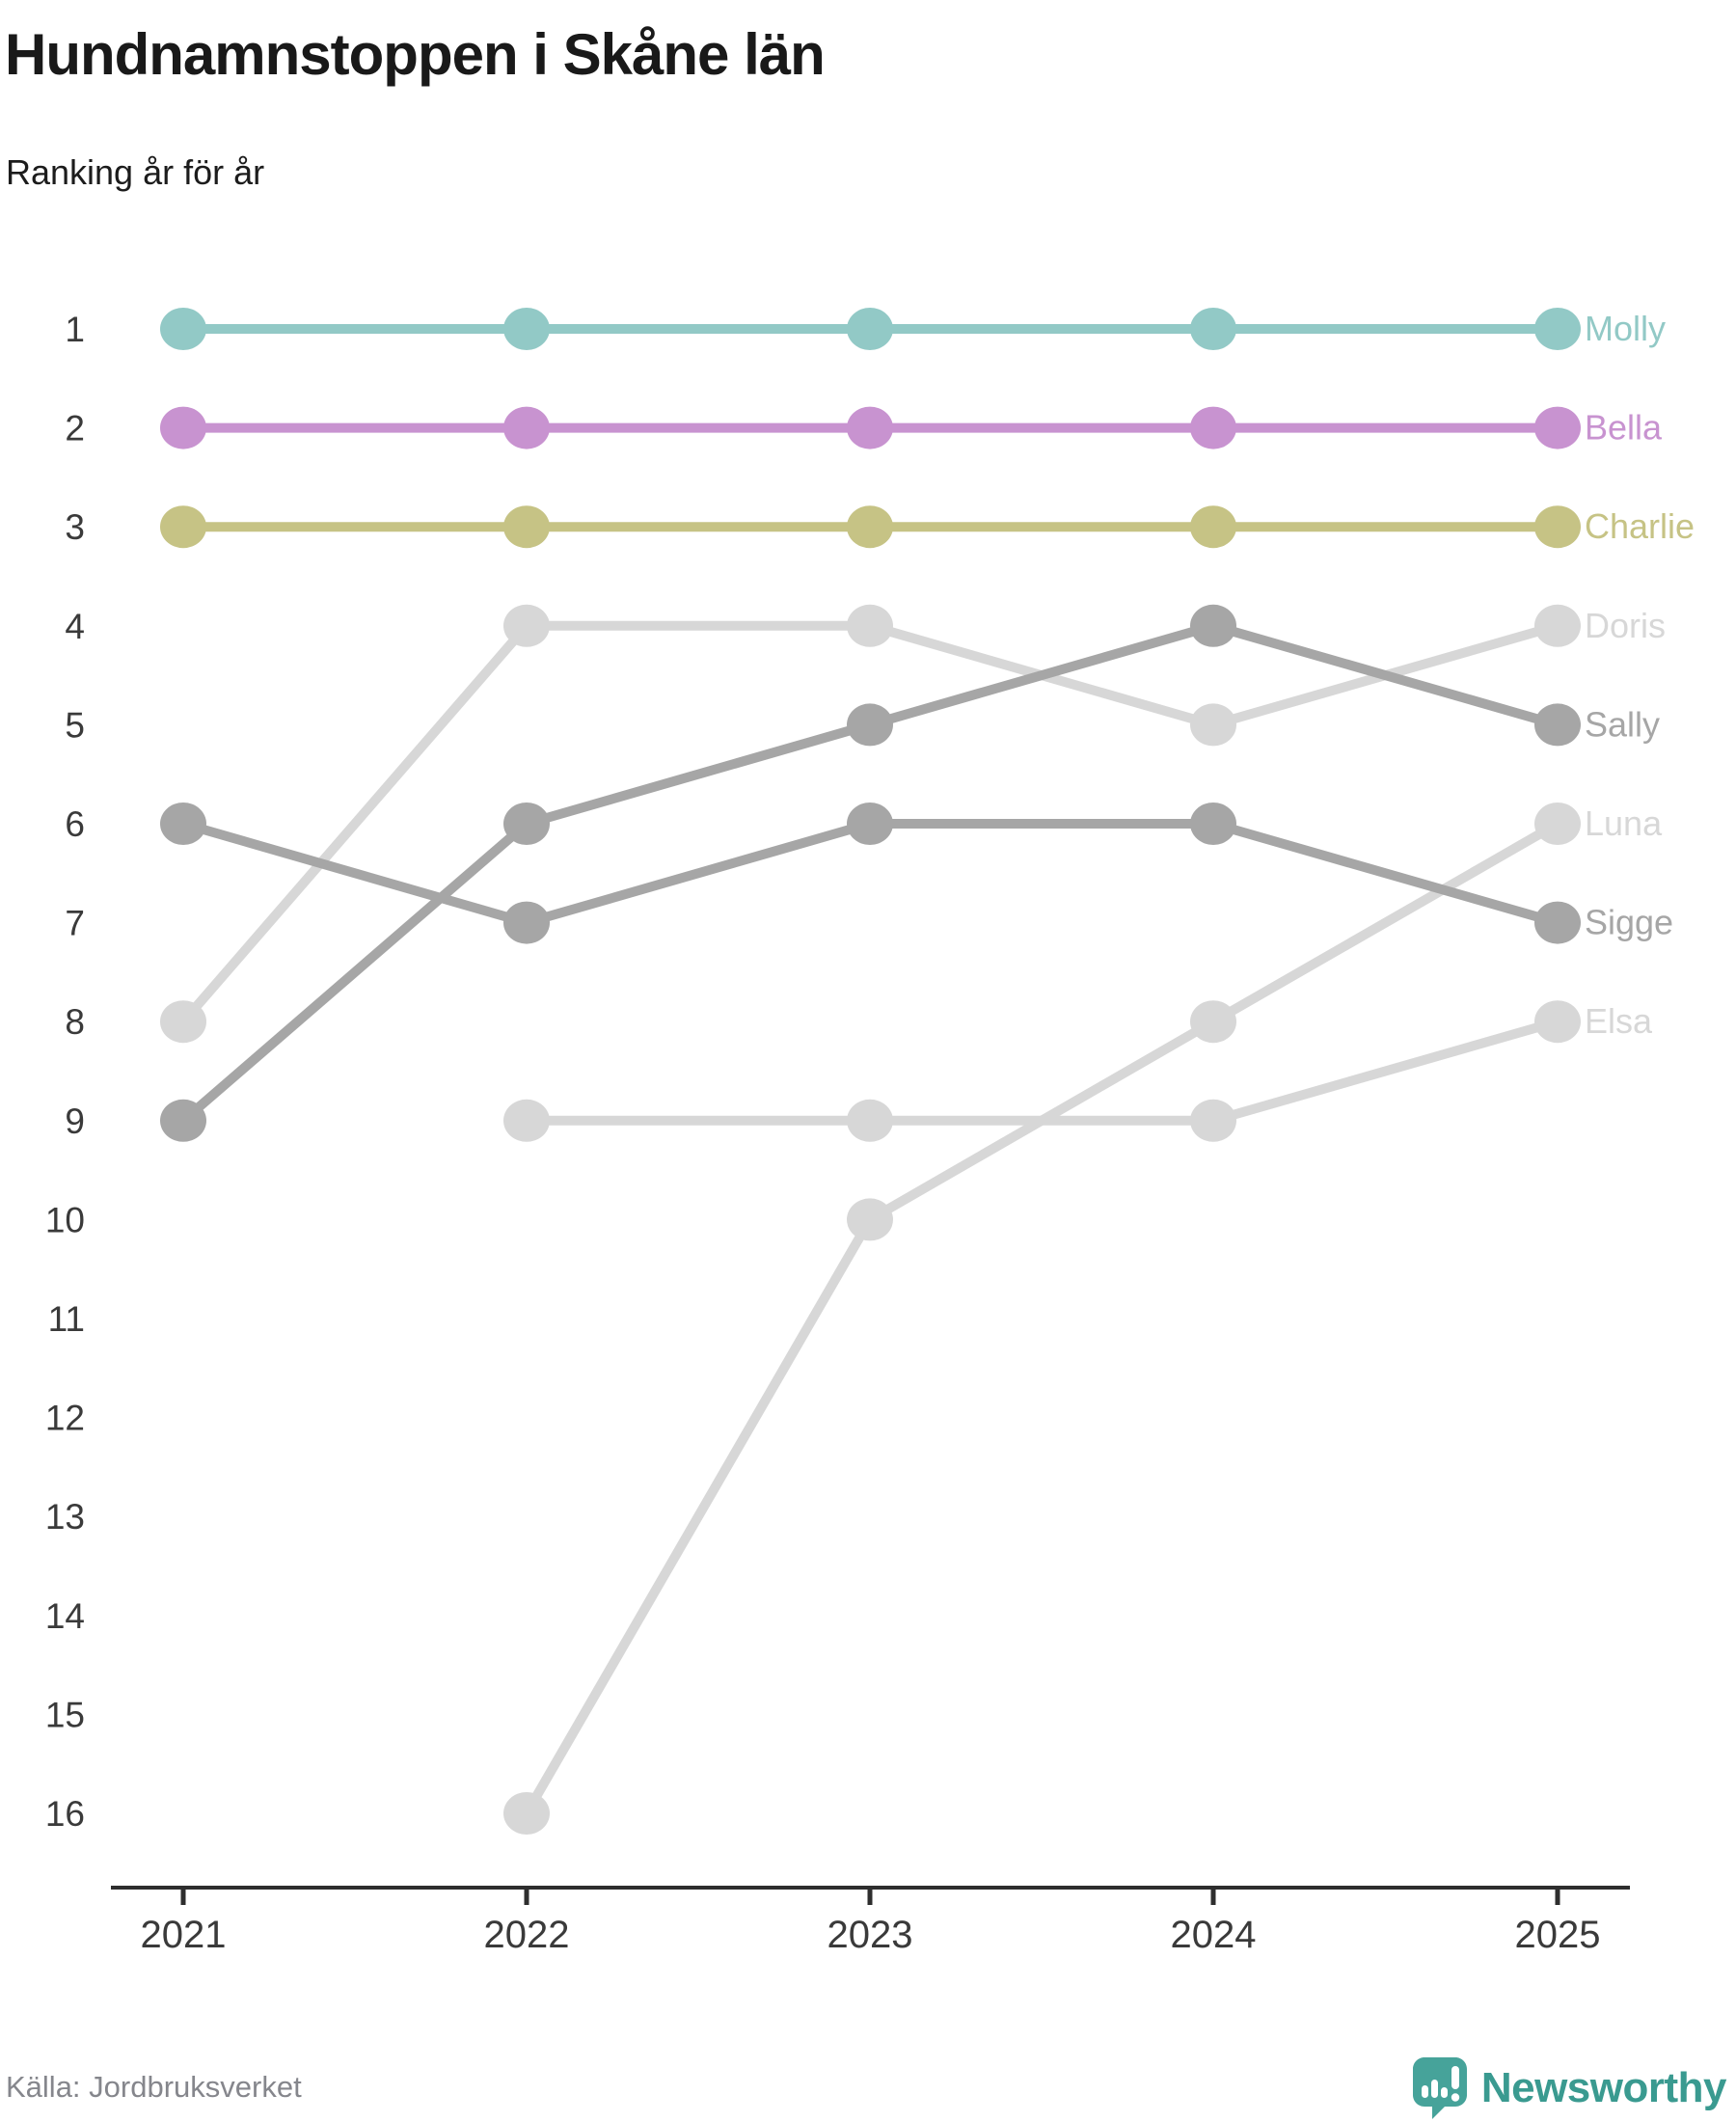 The image size is (1736, 2122). I want to click on brand-lockup: Newsworthy, so click(1569, 2088).